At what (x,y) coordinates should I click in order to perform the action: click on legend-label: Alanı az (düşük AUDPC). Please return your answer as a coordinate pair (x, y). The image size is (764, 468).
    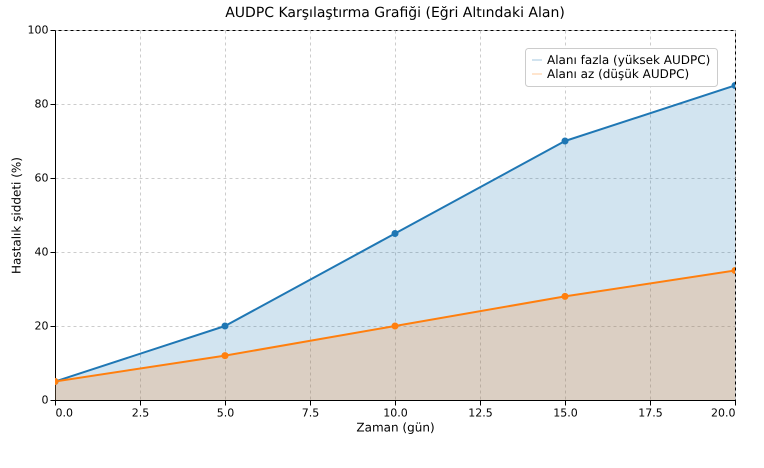
    Looking at the image, I should click on (618, 74).